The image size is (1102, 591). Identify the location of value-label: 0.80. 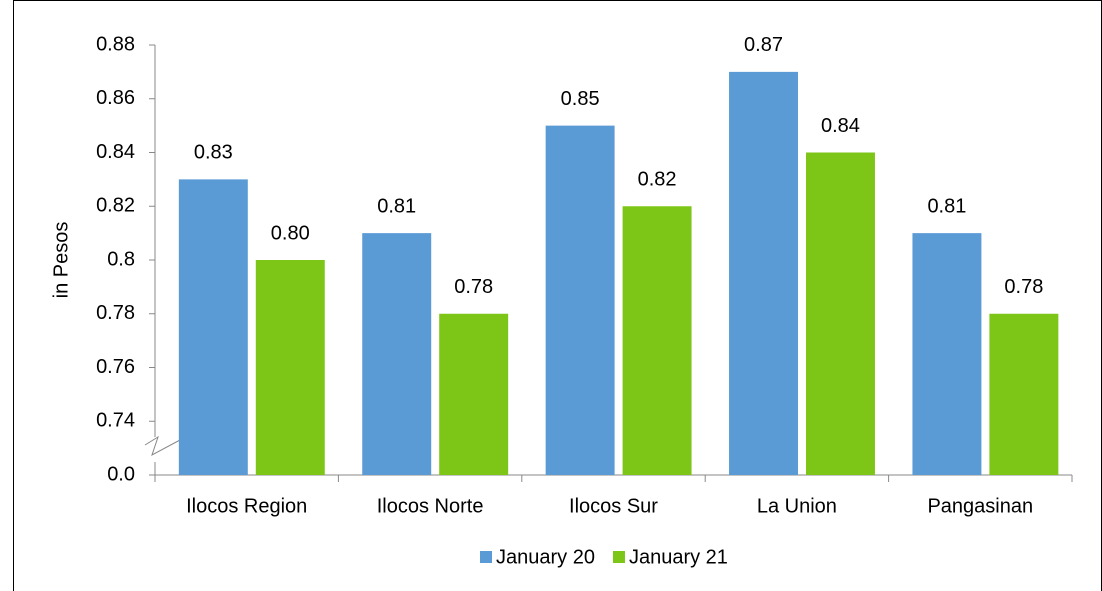
(290, 233).